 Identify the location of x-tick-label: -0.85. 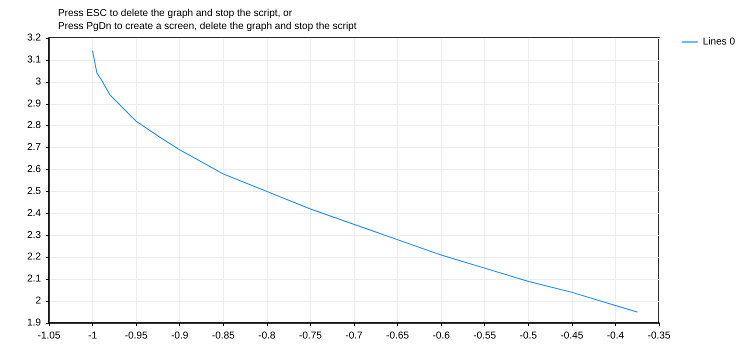
(224, 336).